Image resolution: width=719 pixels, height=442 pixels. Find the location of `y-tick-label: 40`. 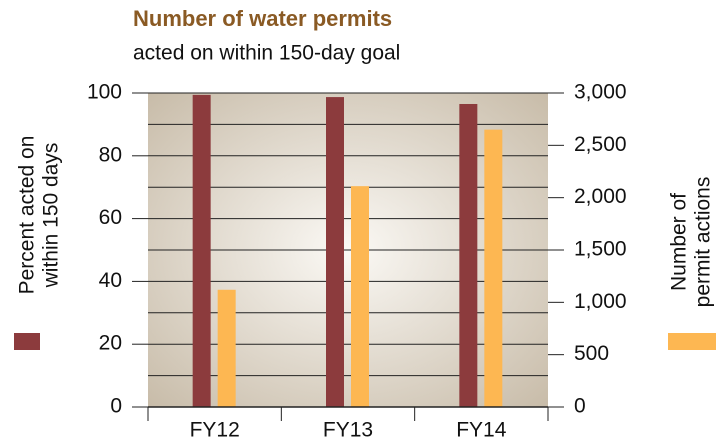

y-tick-label: 40 is located at coordinates (110, 280).